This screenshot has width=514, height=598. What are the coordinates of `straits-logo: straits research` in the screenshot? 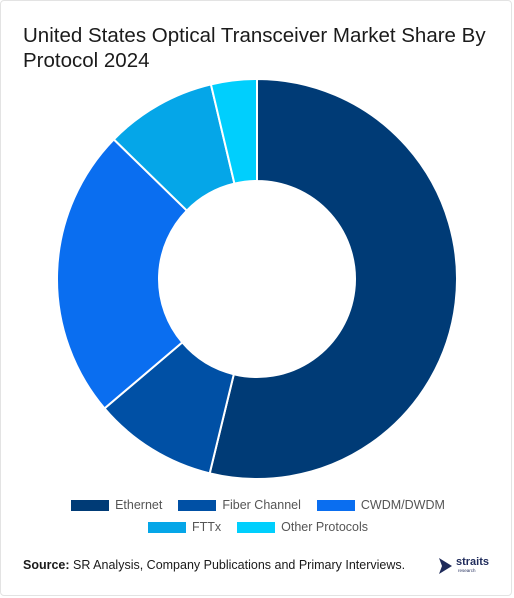 It's located at (468, 566).